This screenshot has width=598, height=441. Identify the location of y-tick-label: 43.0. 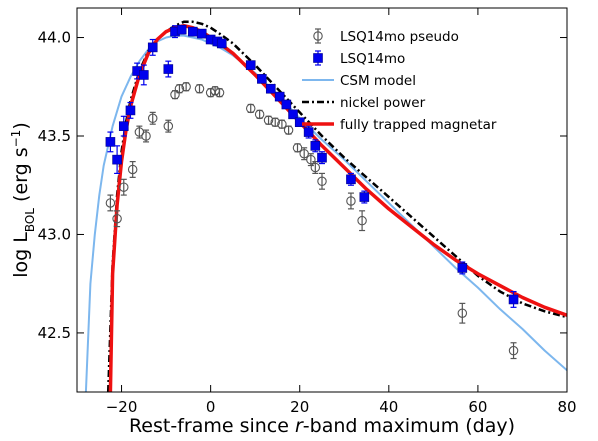
(54, 234).